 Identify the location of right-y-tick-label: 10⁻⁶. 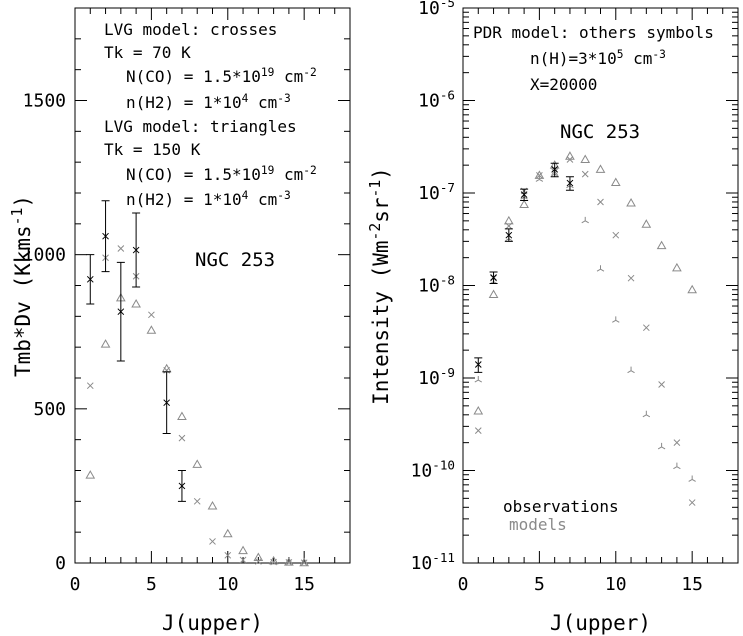
(436, 99).